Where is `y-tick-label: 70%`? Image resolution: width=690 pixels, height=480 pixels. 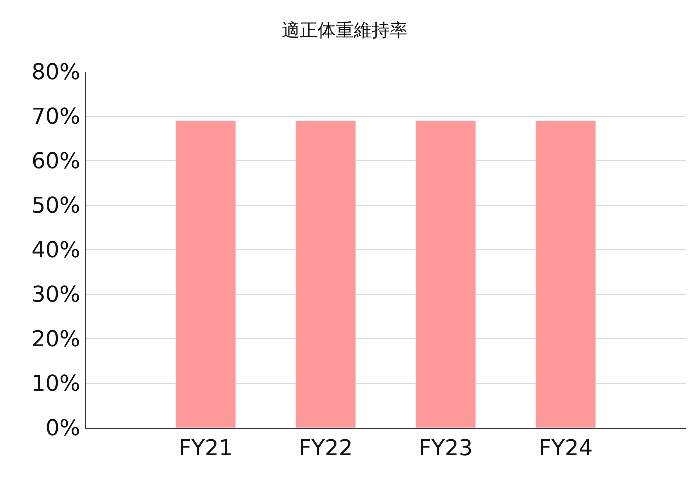 y-tick-label: 70% is located at coordinates (56, 117).